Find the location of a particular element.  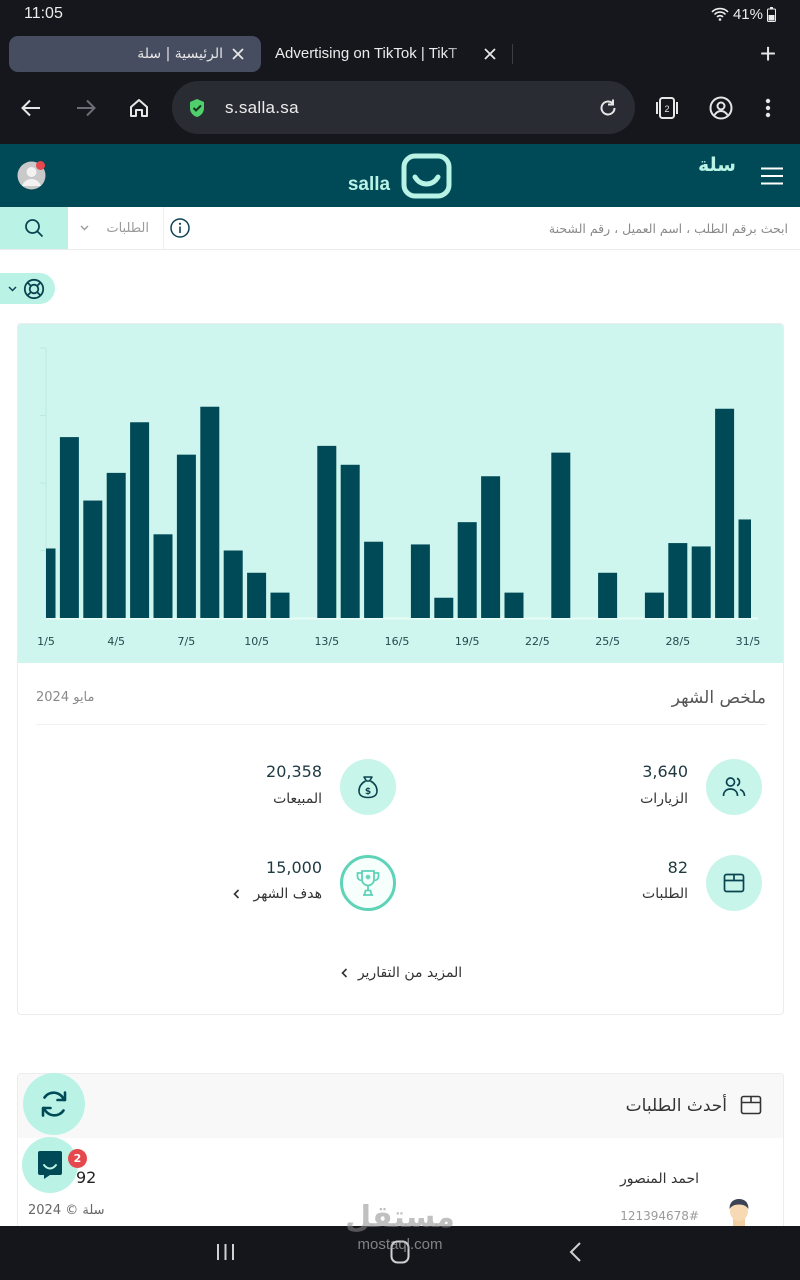

svg-text: 2 is located at coordinates (666, 109).